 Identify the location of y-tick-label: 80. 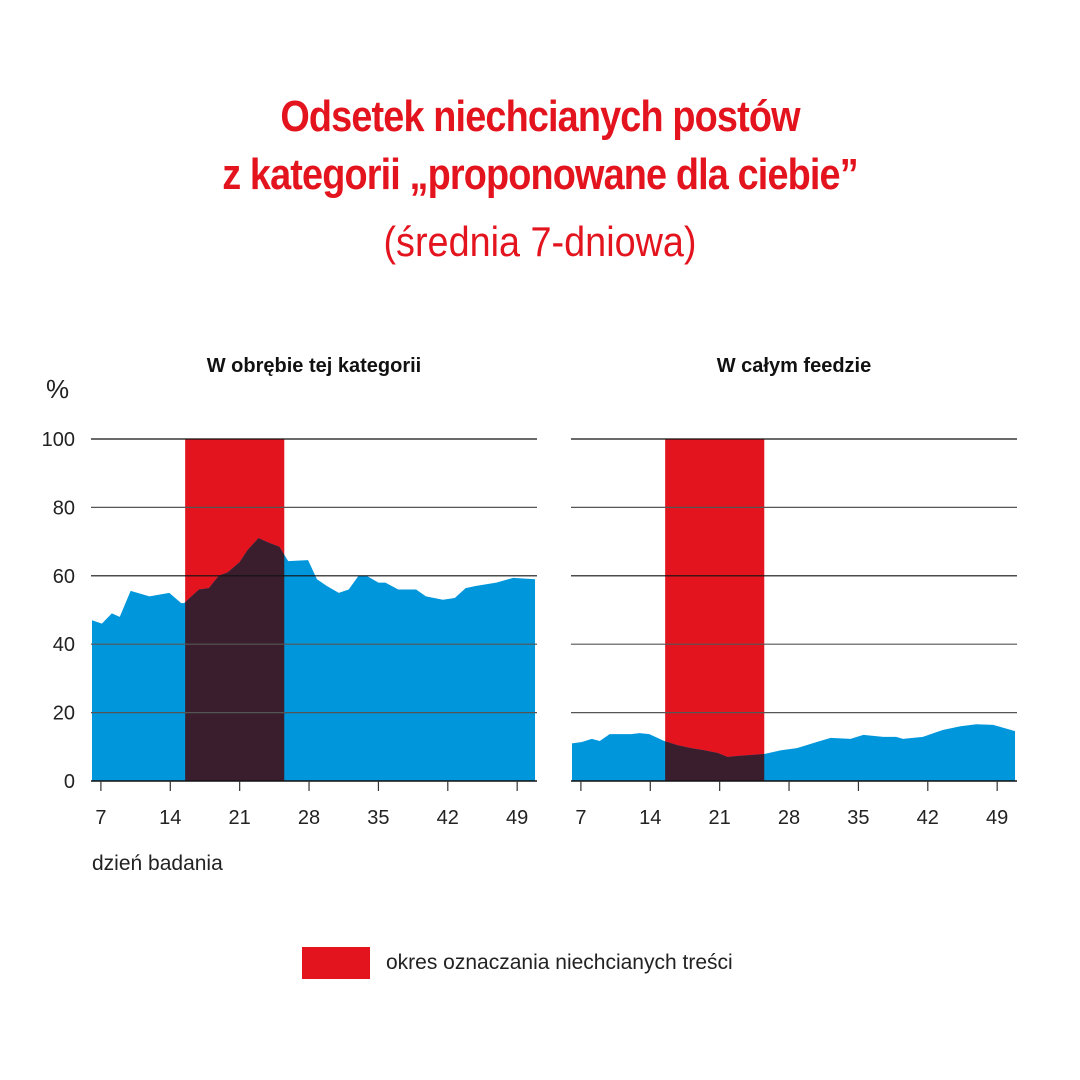
(64, 508).